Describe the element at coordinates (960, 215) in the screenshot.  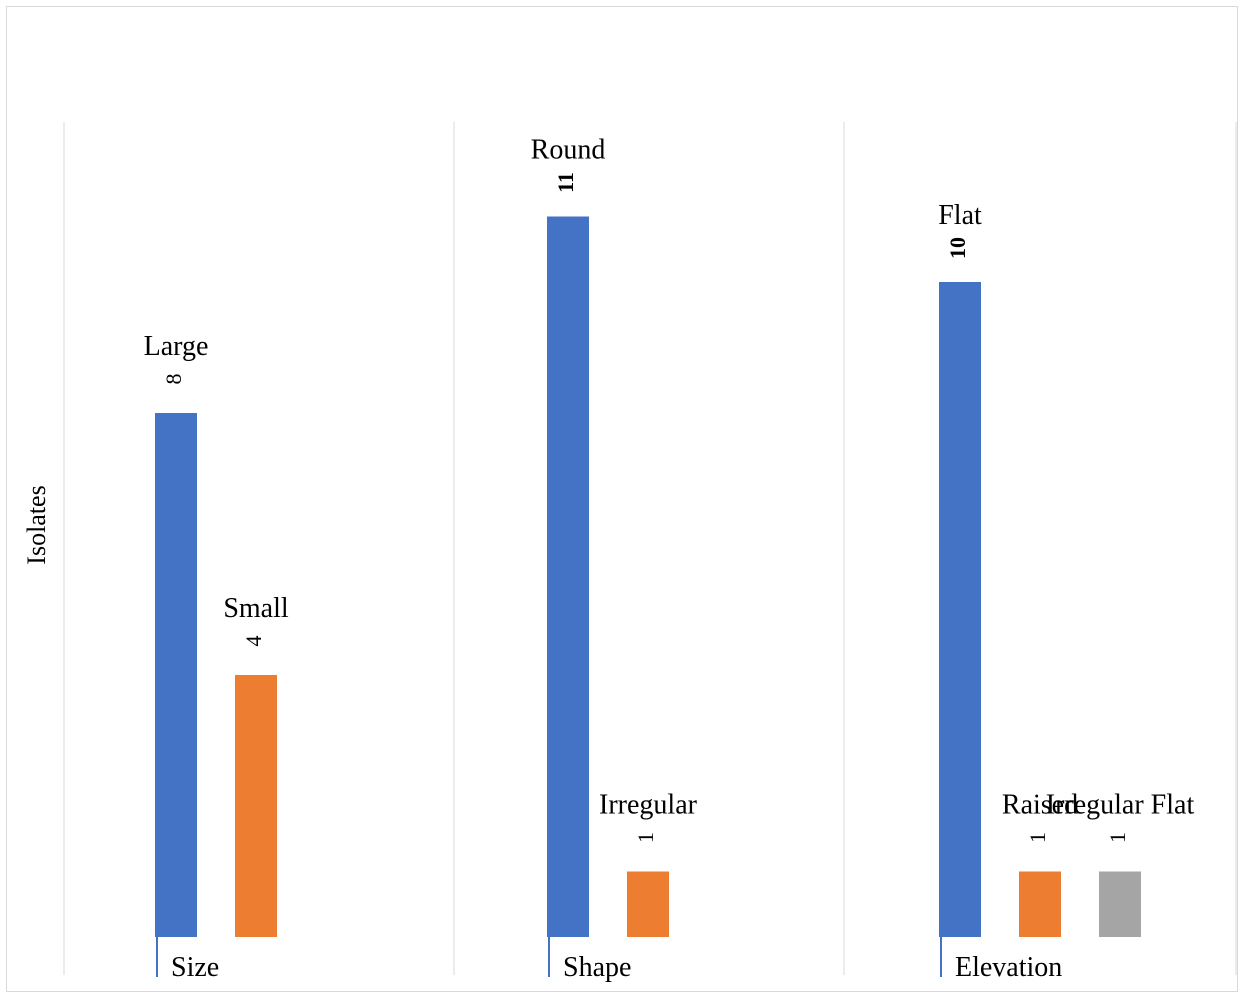
I see `bar-category-label: Flat` at that location.